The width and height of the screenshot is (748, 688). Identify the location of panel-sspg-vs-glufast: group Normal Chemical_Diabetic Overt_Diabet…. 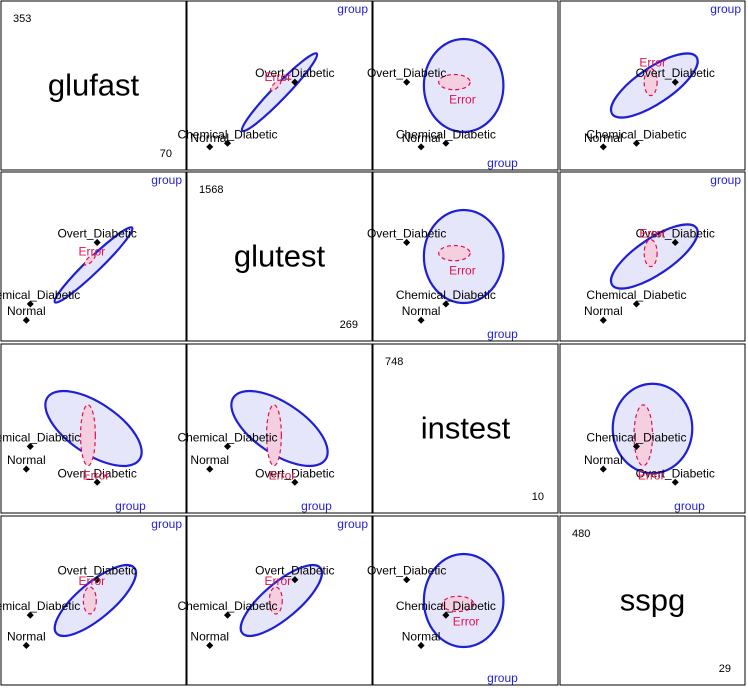
(93, 600).